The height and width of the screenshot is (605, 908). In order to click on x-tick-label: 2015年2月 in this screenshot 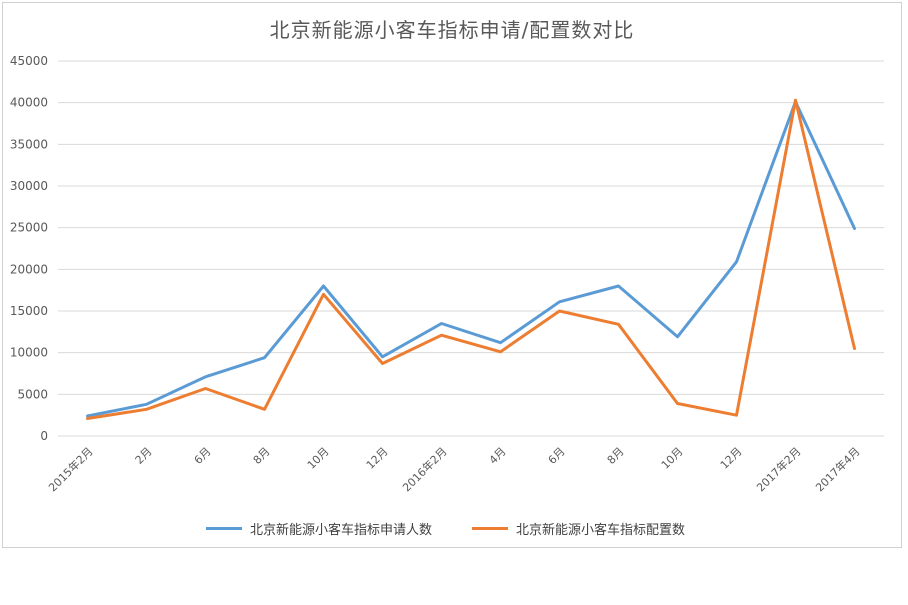, I will do `click(70, 469)`.